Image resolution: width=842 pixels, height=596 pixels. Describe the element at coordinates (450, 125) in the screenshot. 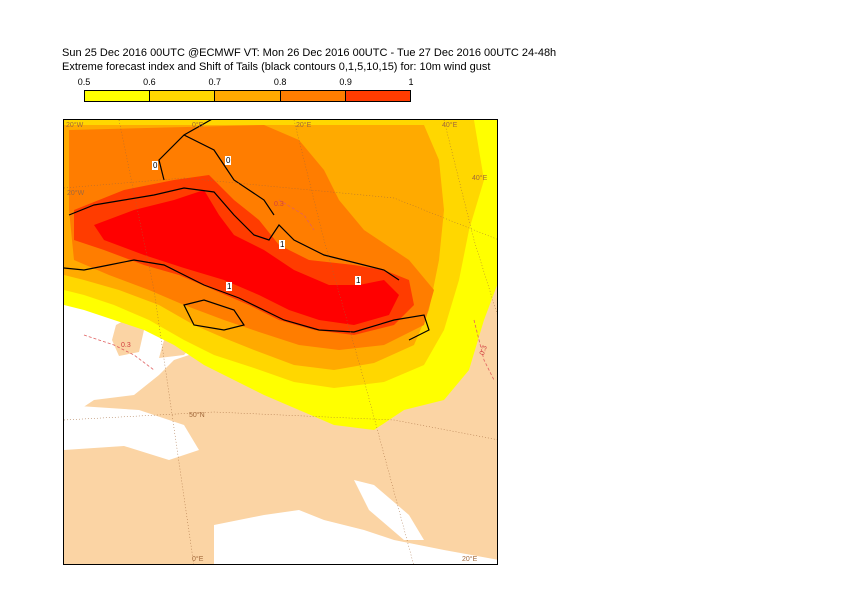

I see `grid-label-top-40e: 40°E` at that location.